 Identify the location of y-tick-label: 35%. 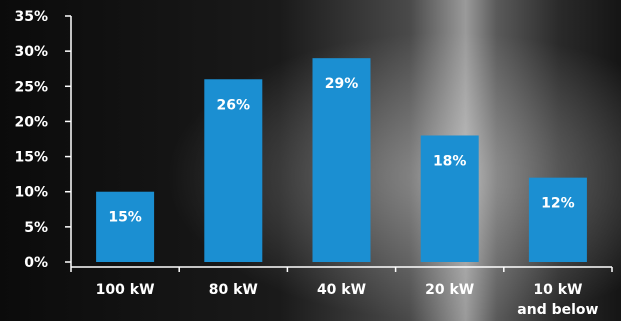
(31, 17).